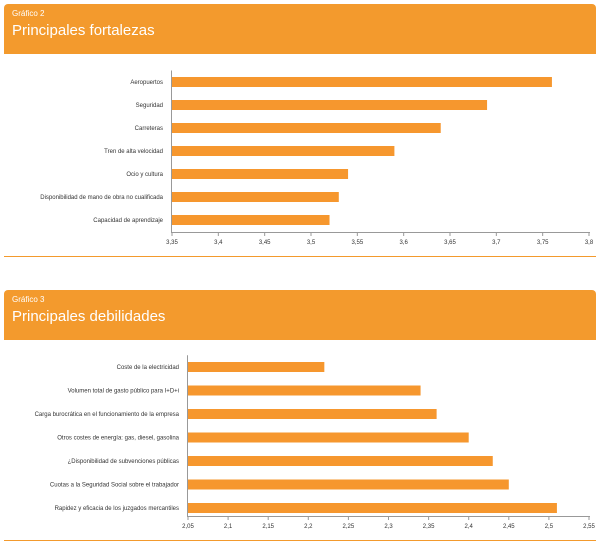  I want to click on x-tick-label: 2,3, so click(388, 527).